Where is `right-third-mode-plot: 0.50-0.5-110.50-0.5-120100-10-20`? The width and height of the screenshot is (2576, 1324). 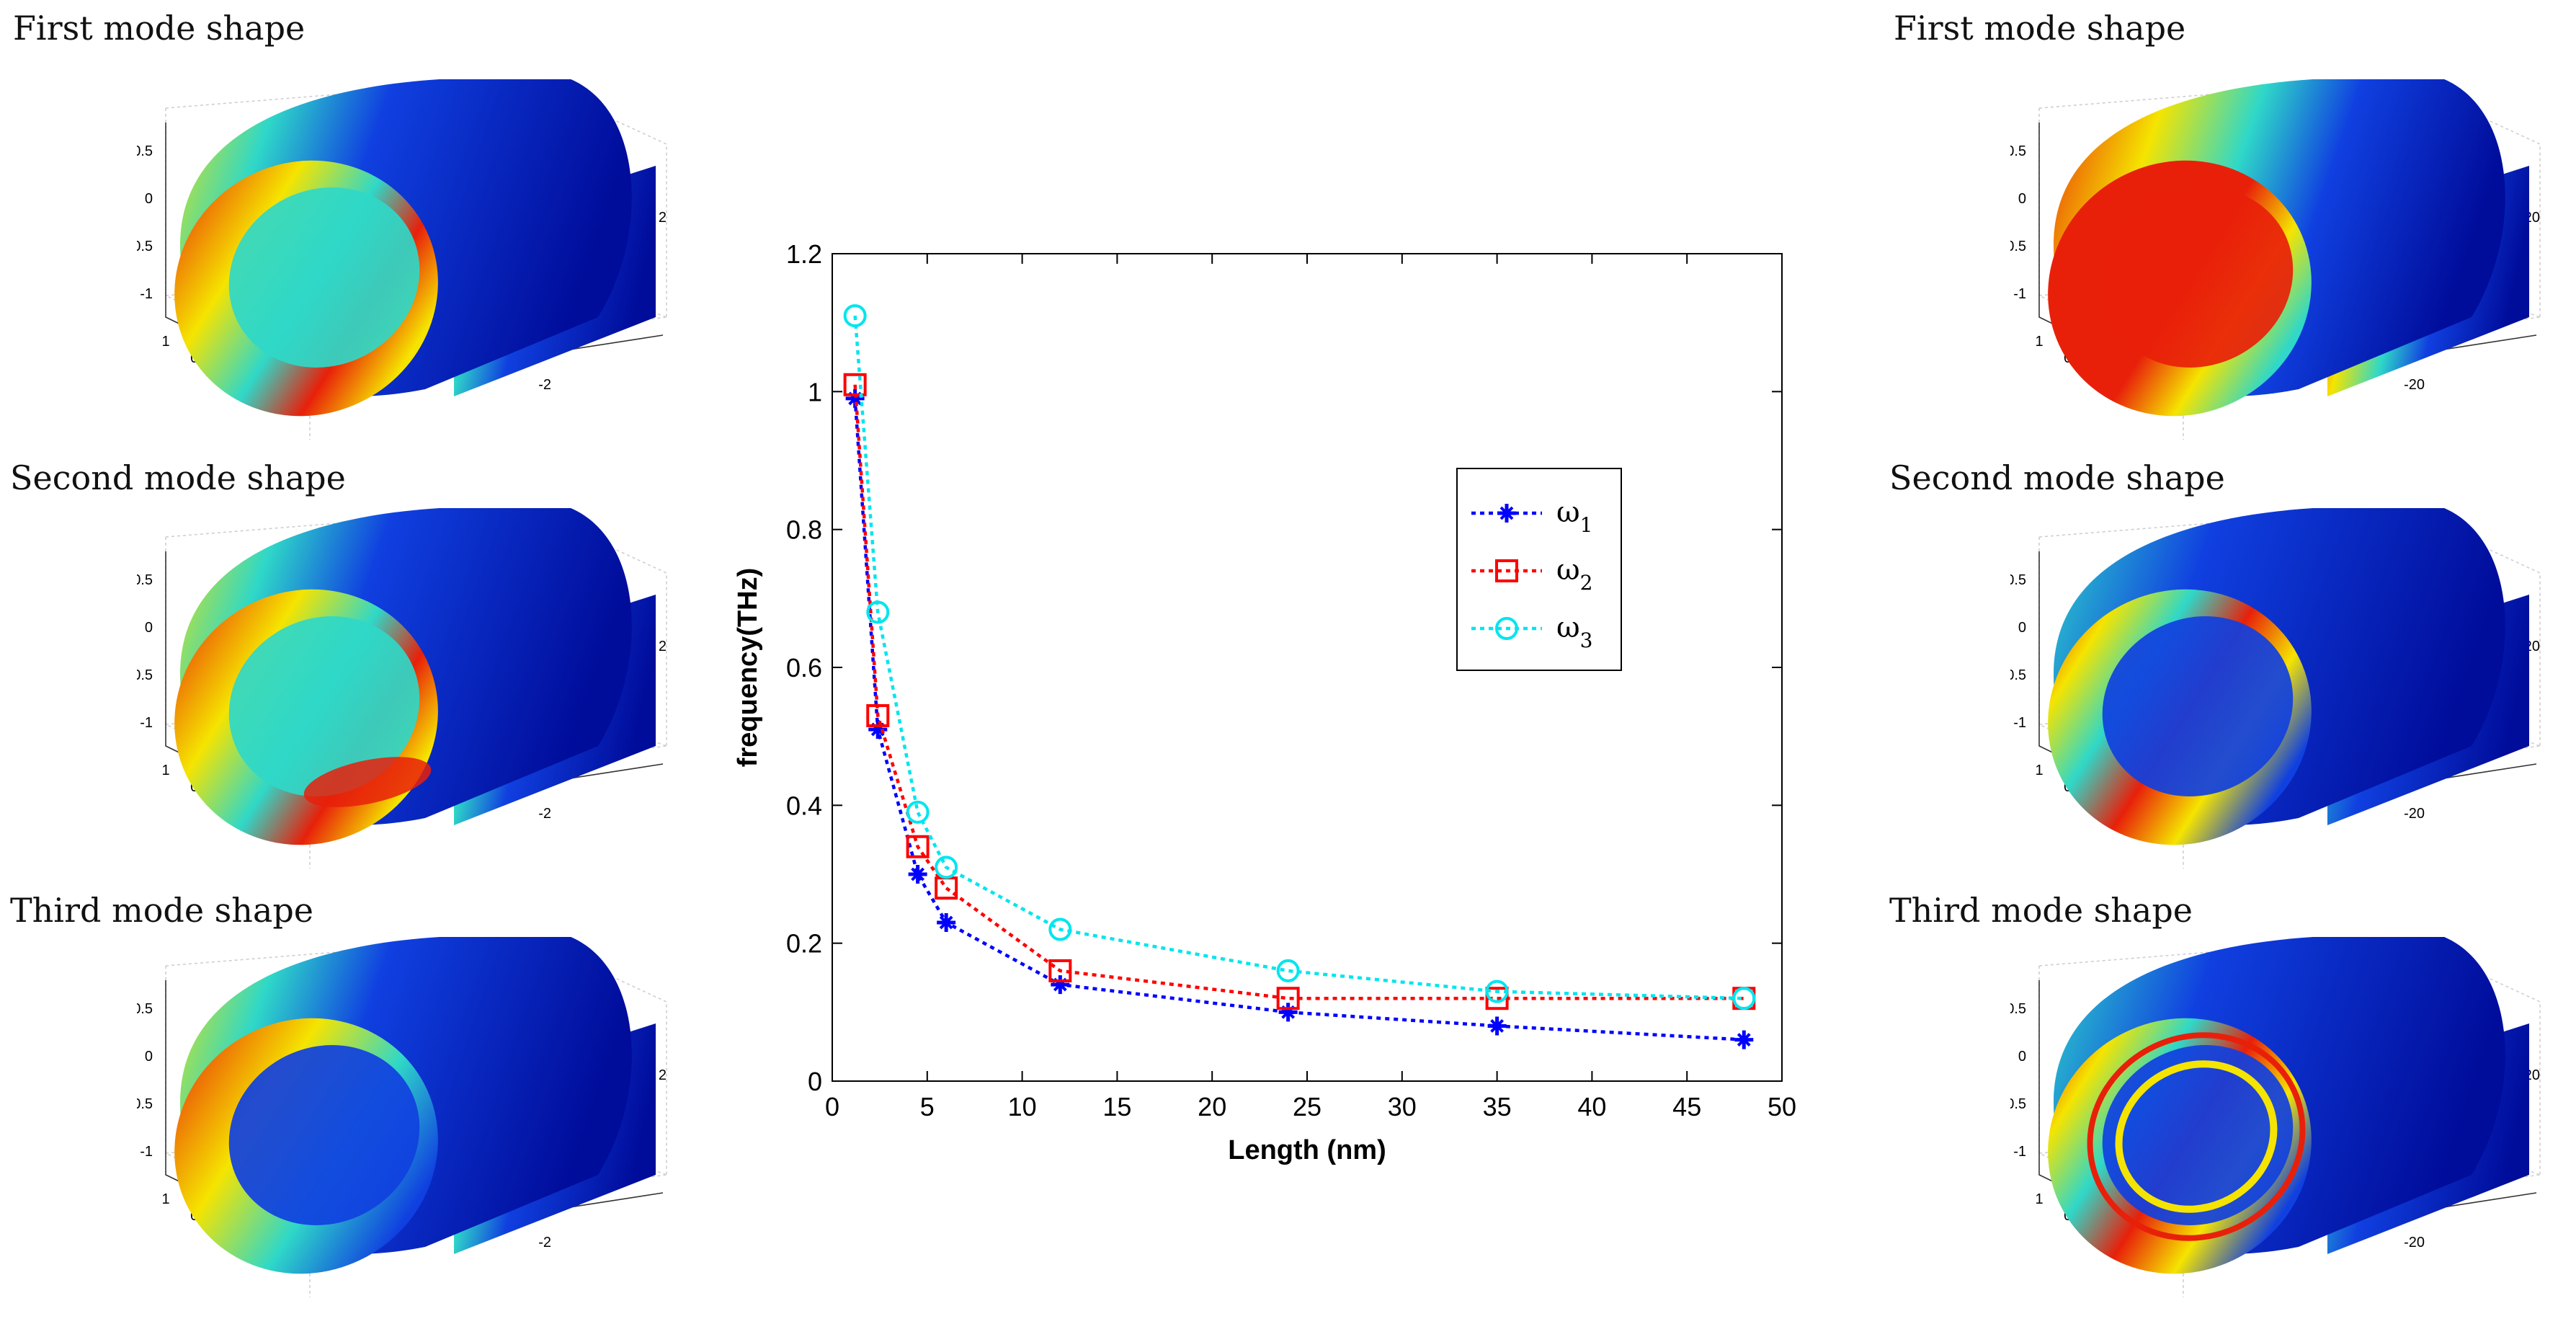
right-third-mode-plot: 0.50-0.5-110.50-0.5-120100-10-20 is located at coordinates (2275, 1117).